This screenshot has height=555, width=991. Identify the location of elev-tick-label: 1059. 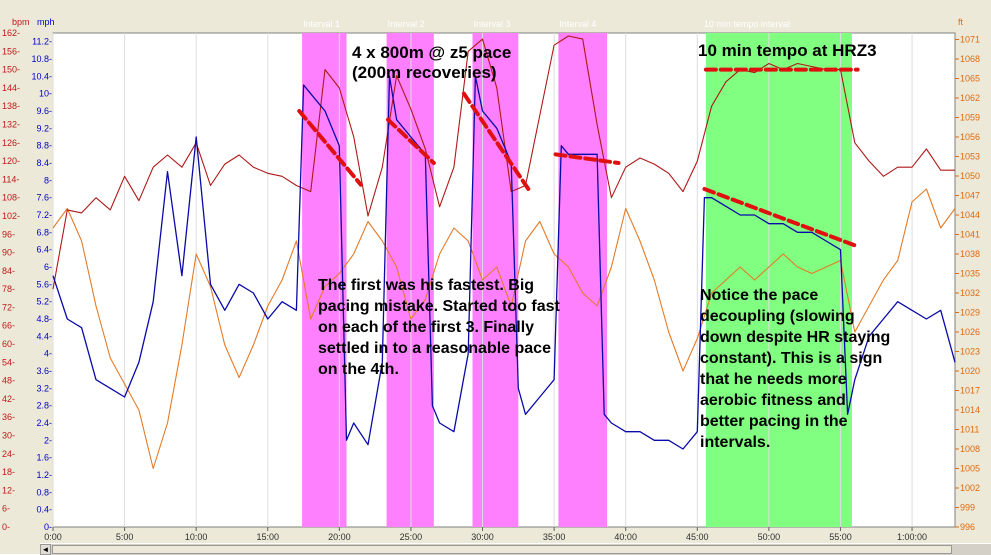
(970, 118).